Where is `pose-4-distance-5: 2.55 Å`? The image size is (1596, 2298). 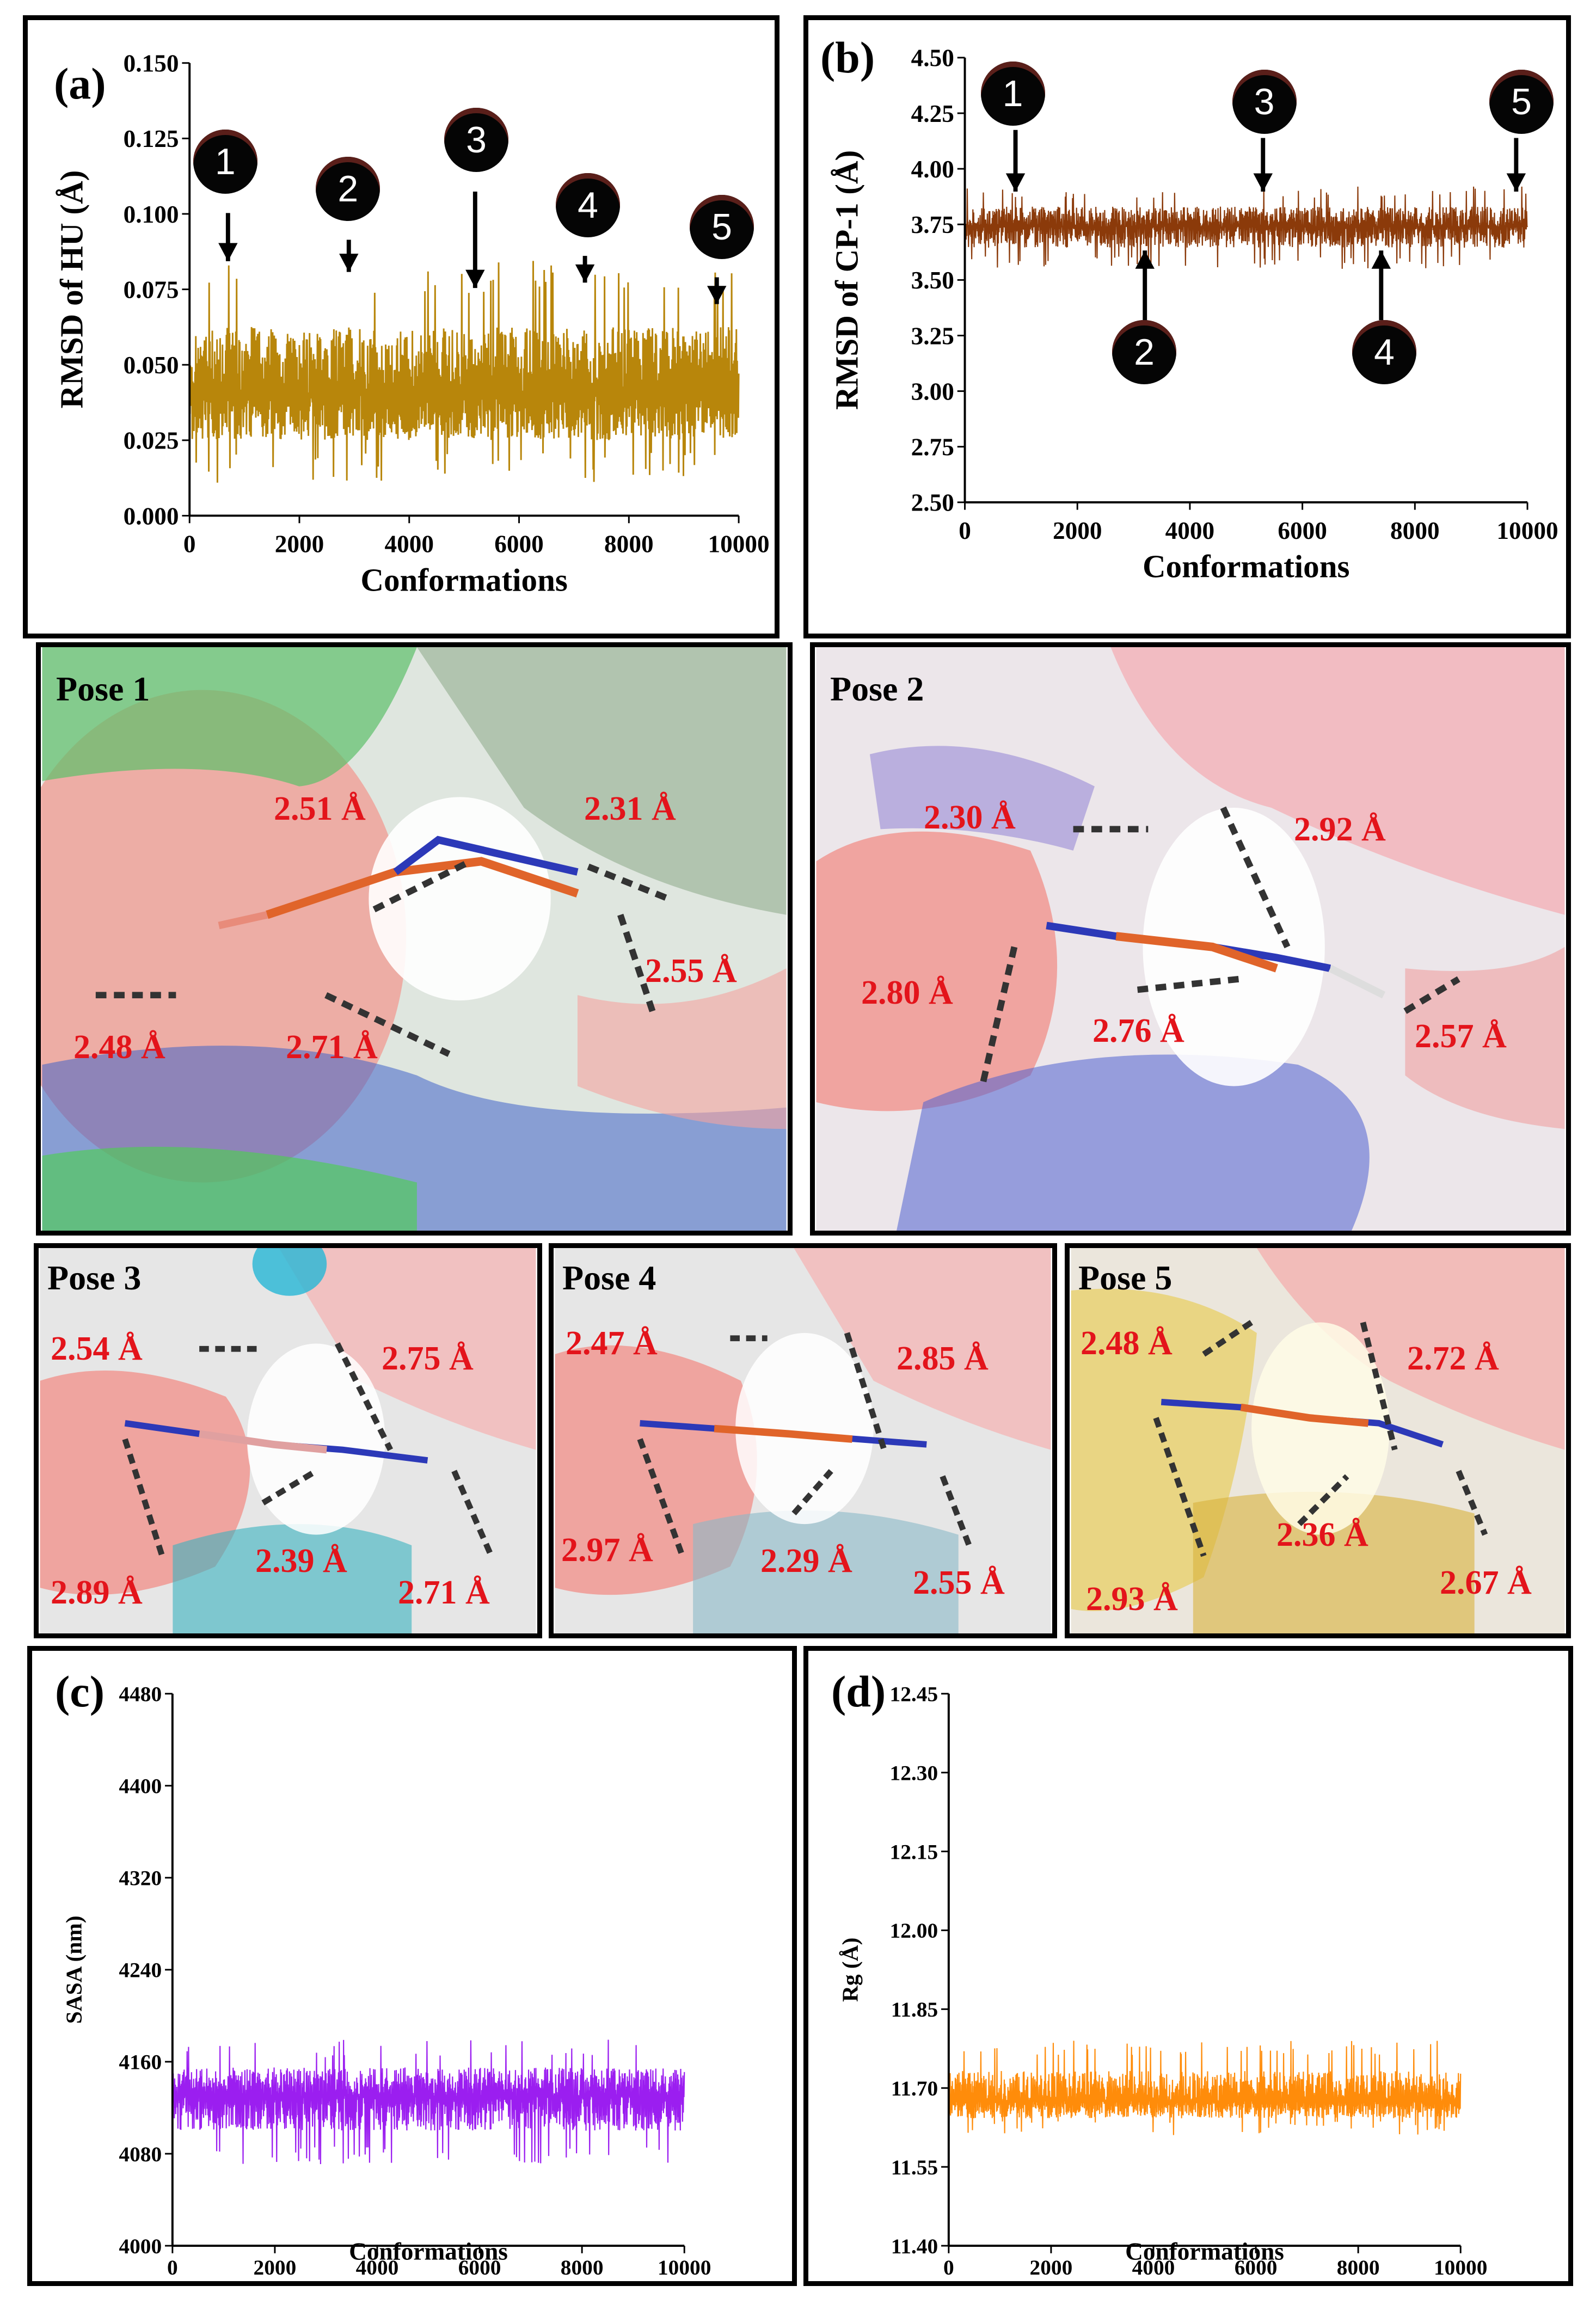
pose-4-distance-5: 2.55 Å is located at coordinates (959, 1582).